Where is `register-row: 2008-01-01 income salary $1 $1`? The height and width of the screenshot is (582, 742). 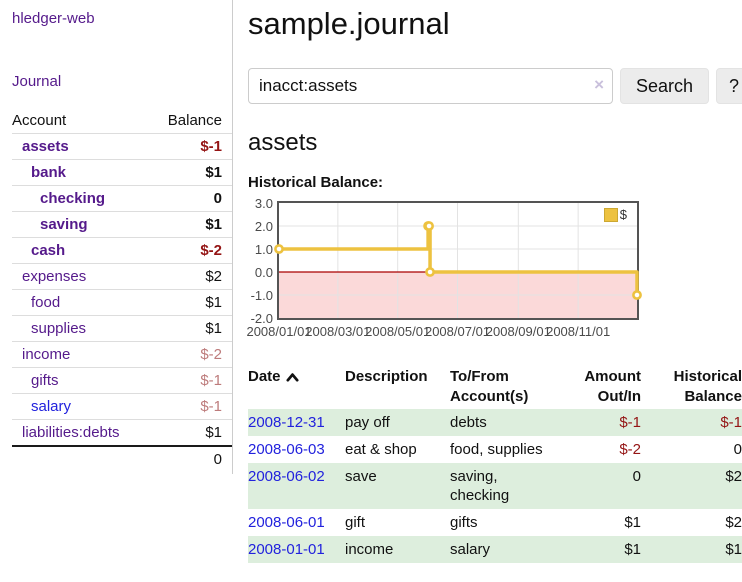
register-row: 2008-01-01 income salary $1 $1 is located at coordinates (495, 549).